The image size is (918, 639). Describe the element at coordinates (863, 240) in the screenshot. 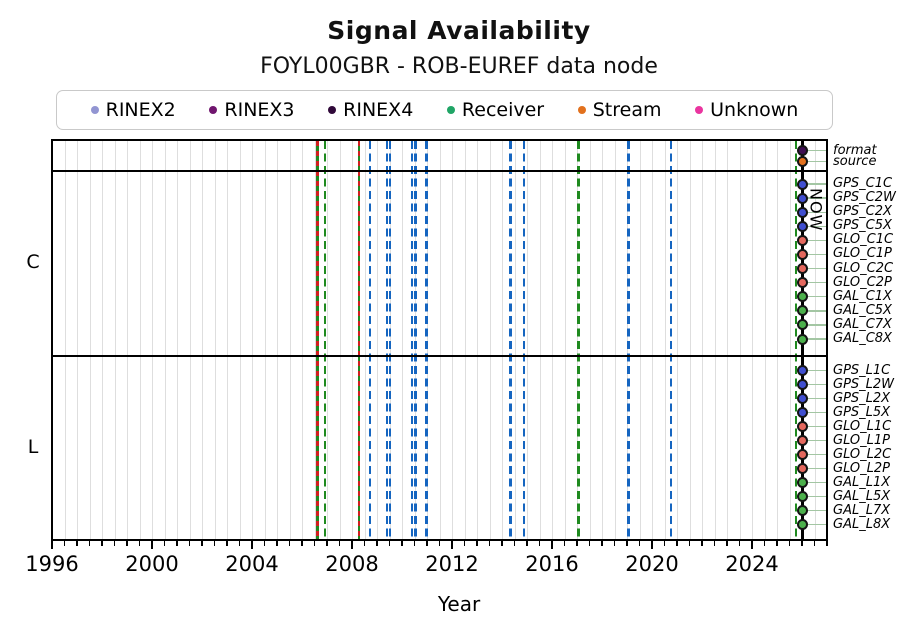

I see `row-label: GLO_C1C` at that location.